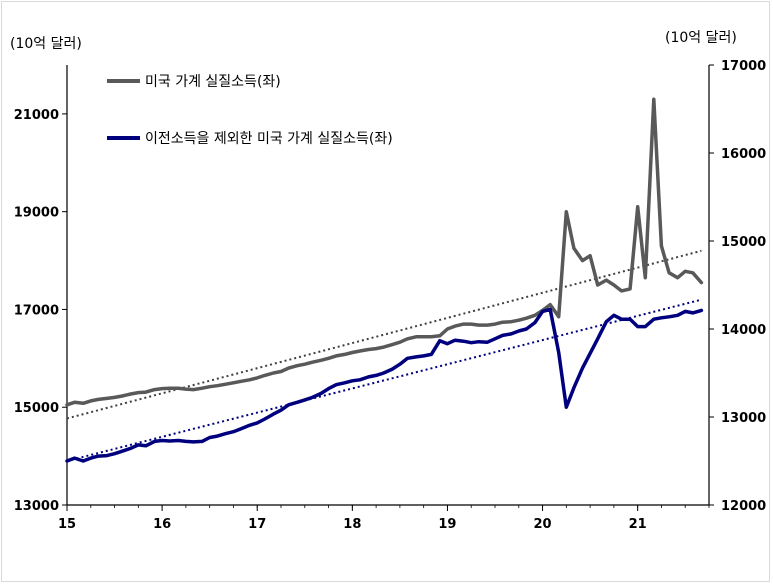  Describe the element at coordinates (213, 82) in the screenshot. I see `legend-label-household-income: 미국 가계 실질소득(좌)` at that location.